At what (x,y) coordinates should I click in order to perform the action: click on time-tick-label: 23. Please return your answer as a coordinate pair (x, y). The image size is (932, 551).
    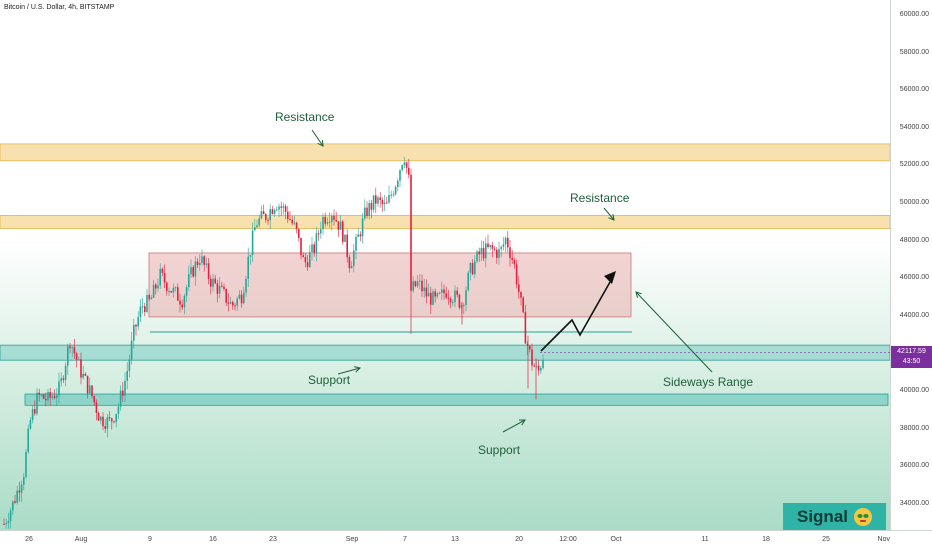
    Looking at the image, I should click on (273, 539).